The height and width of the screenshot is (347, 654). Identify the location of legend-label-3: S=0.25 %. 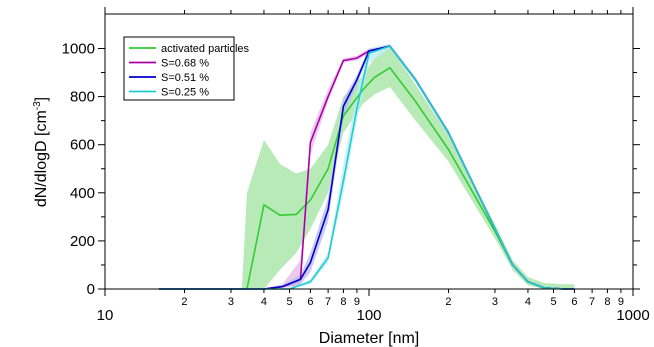
(185, 93).